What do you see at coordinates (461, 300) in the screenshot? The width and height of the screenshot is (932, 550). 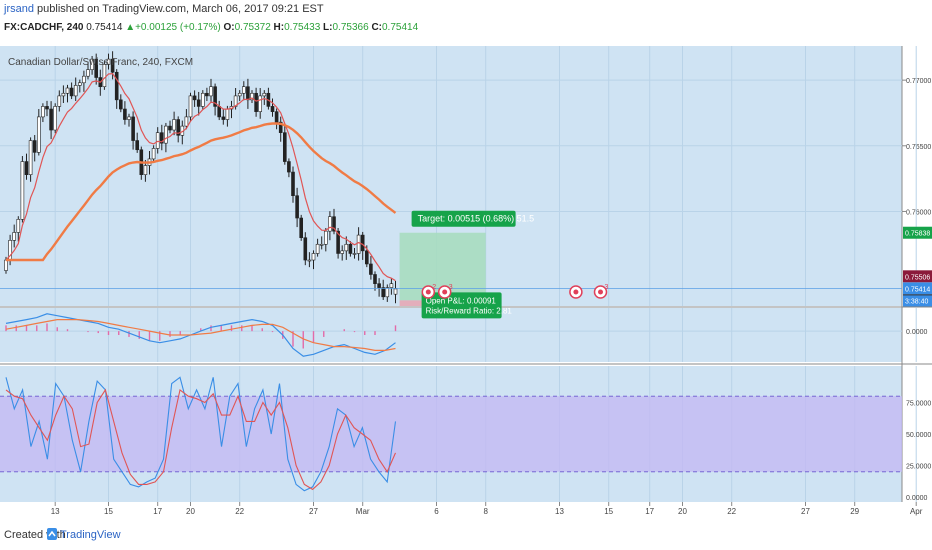 I see `open-pnl-label: Open P&L: 0.00091` at bounding box center [461, 300].